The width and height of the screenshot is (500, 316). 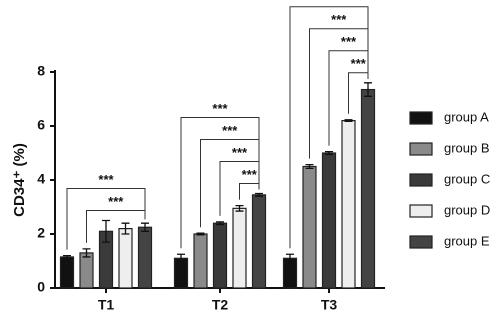 What do you see at coordinates (41, 179) in the screenshot?
I see `y-tick-label: 4` at bounding box center [41, 179].